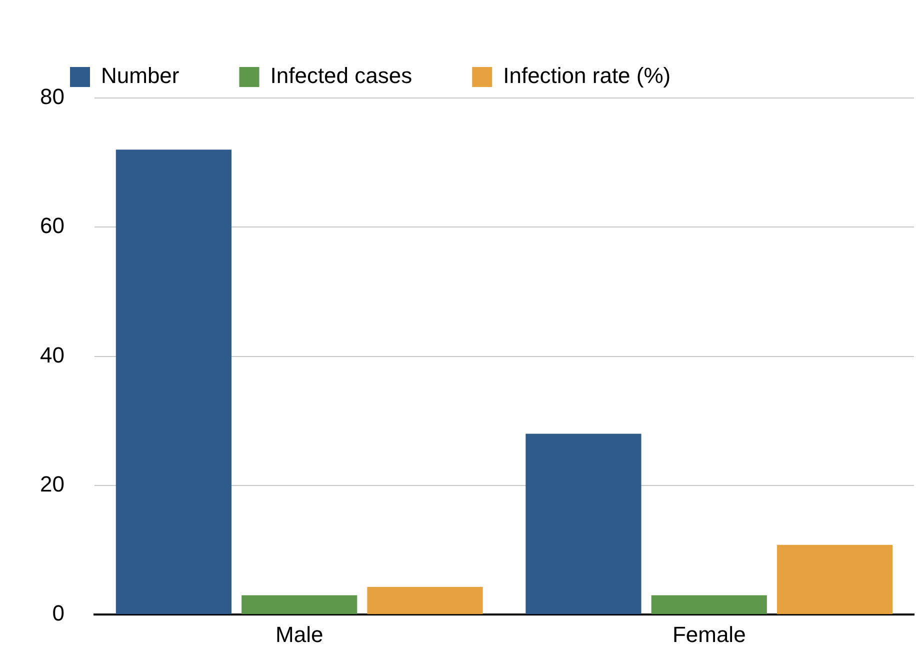  Describe the element at coordinates (52, 484) in the screenshot. I see `y-tick-label: 20` at that location.